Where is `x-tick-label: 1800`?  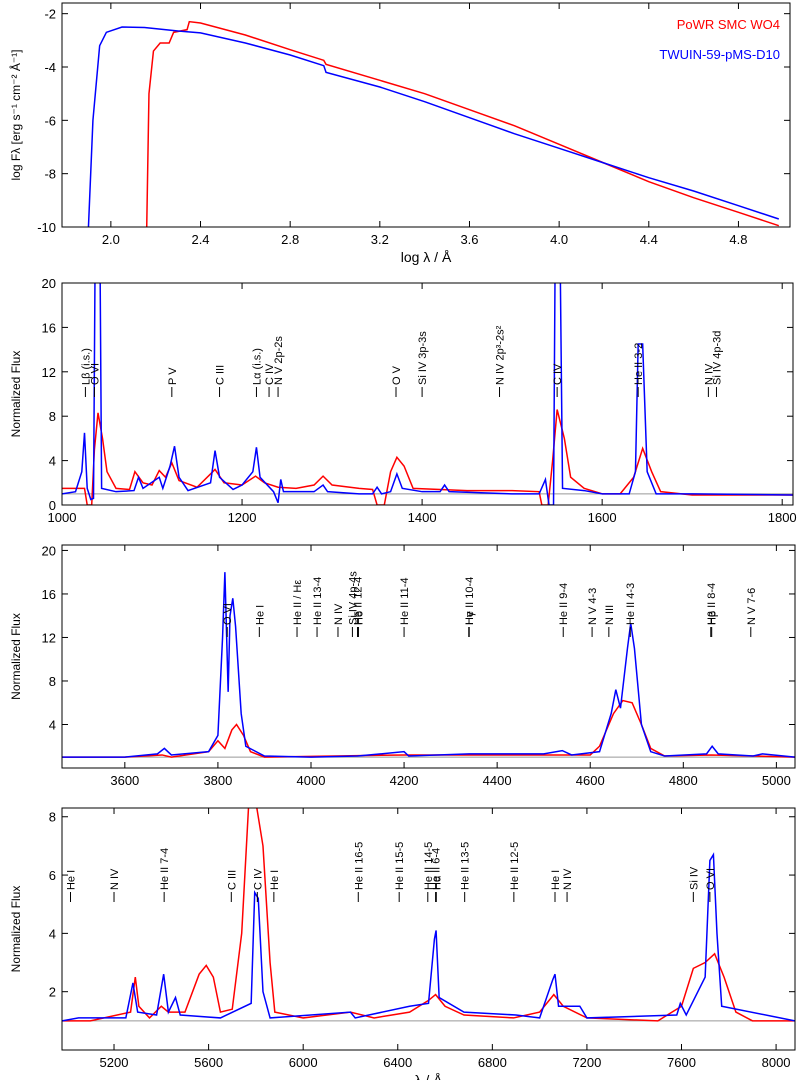
x-tick-label: 1800 is located at coordinates (782, 517).